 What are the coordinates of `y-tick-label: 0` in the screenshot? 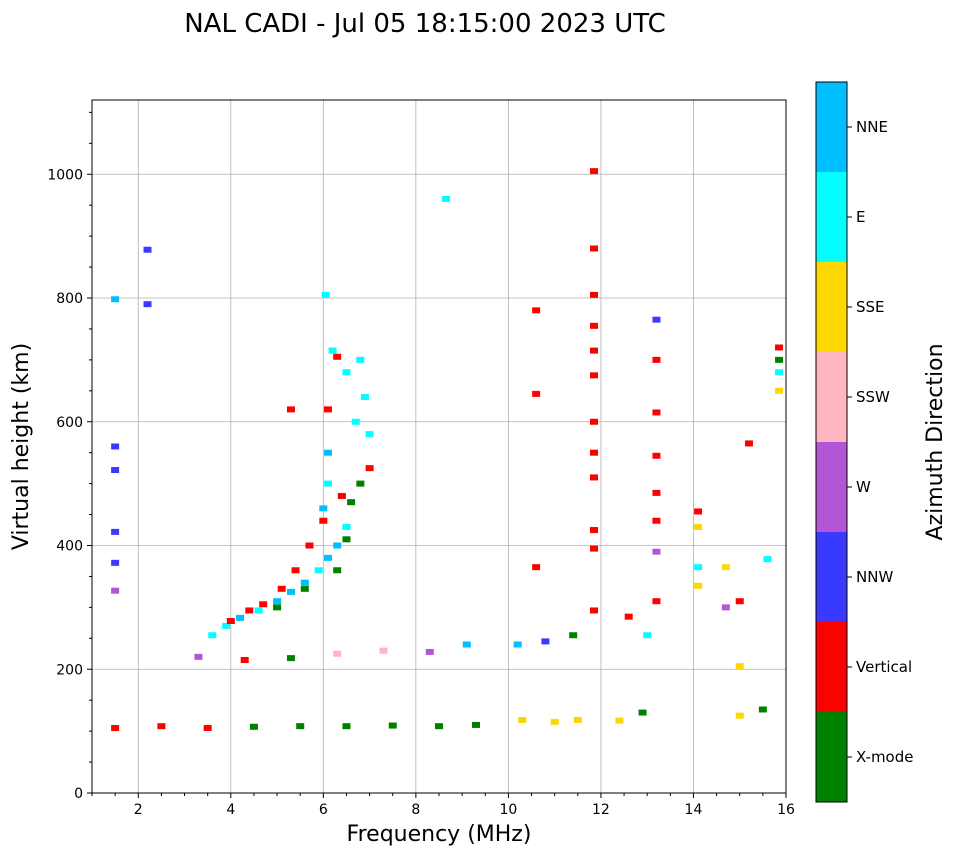 It's located at (78, 794).